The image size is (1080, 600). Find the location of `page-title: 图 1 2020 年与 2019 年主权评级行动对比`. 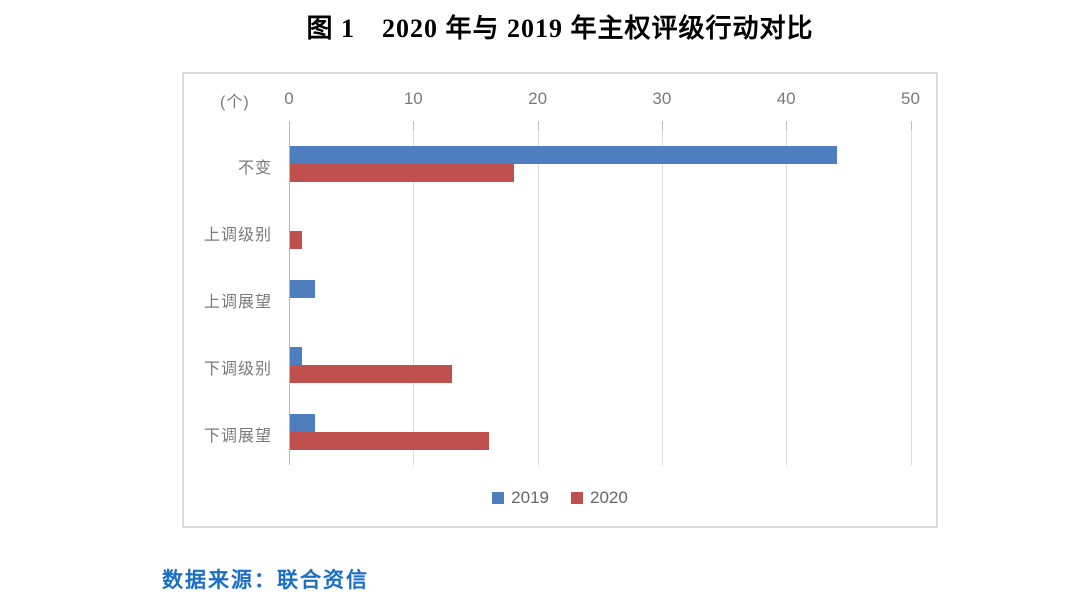

page-title: 图 1 2020 年与 2019 年主权评级行动对比 is located at coordinates (560, 28).